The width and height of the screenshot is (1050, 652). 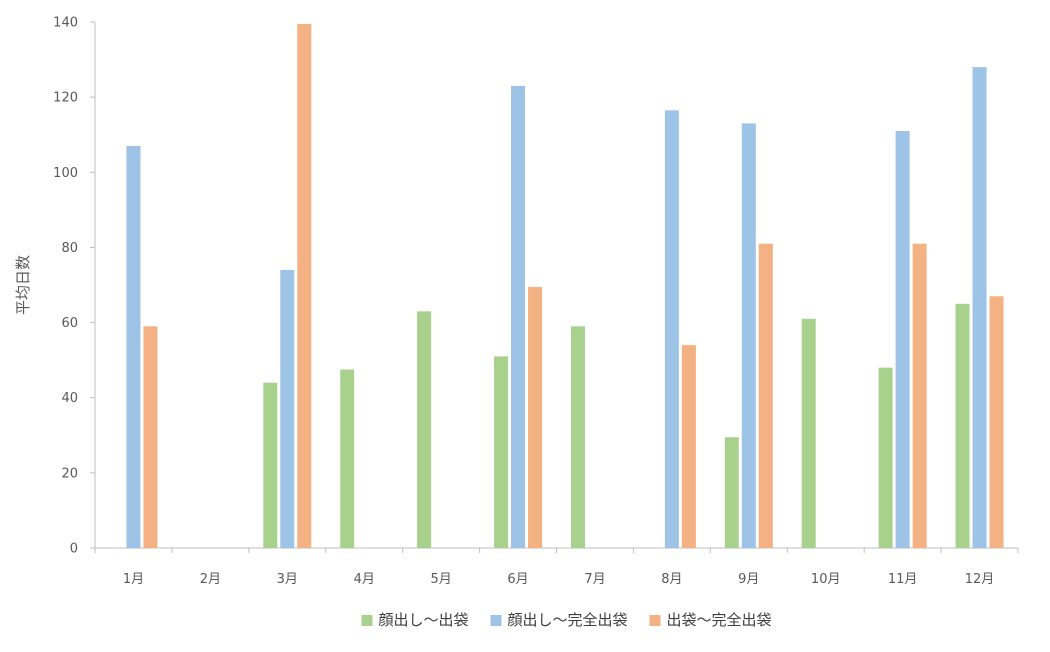 I want to click on x-axis: 1月 2月 3月 4月 5月 6月 7月 8月 9月 10月 11月 12月, so click(x=556, y=567).